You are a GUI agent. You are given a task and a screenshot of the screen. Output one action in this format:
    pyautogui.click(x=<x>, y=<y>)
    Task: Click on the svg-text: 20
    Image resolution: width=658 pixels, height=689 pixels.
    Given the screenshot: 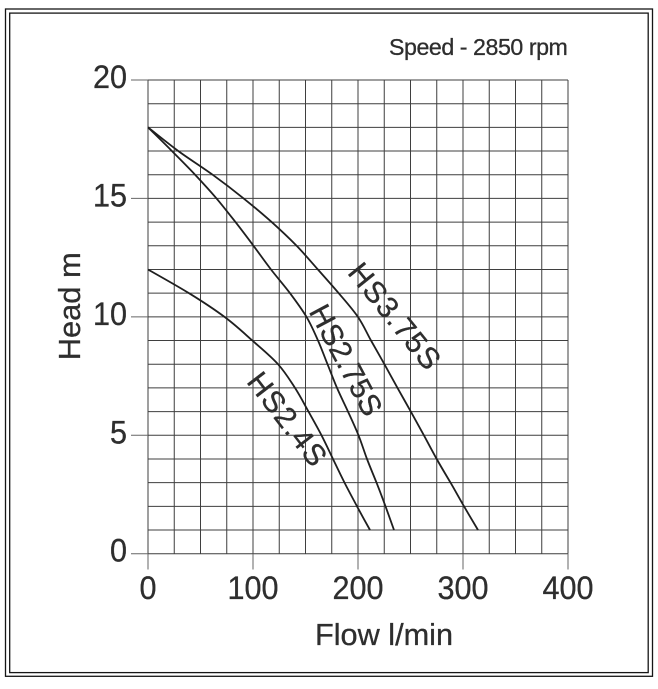 What is the action you would take?
    pyautogui.click(x=110, y=77)
    